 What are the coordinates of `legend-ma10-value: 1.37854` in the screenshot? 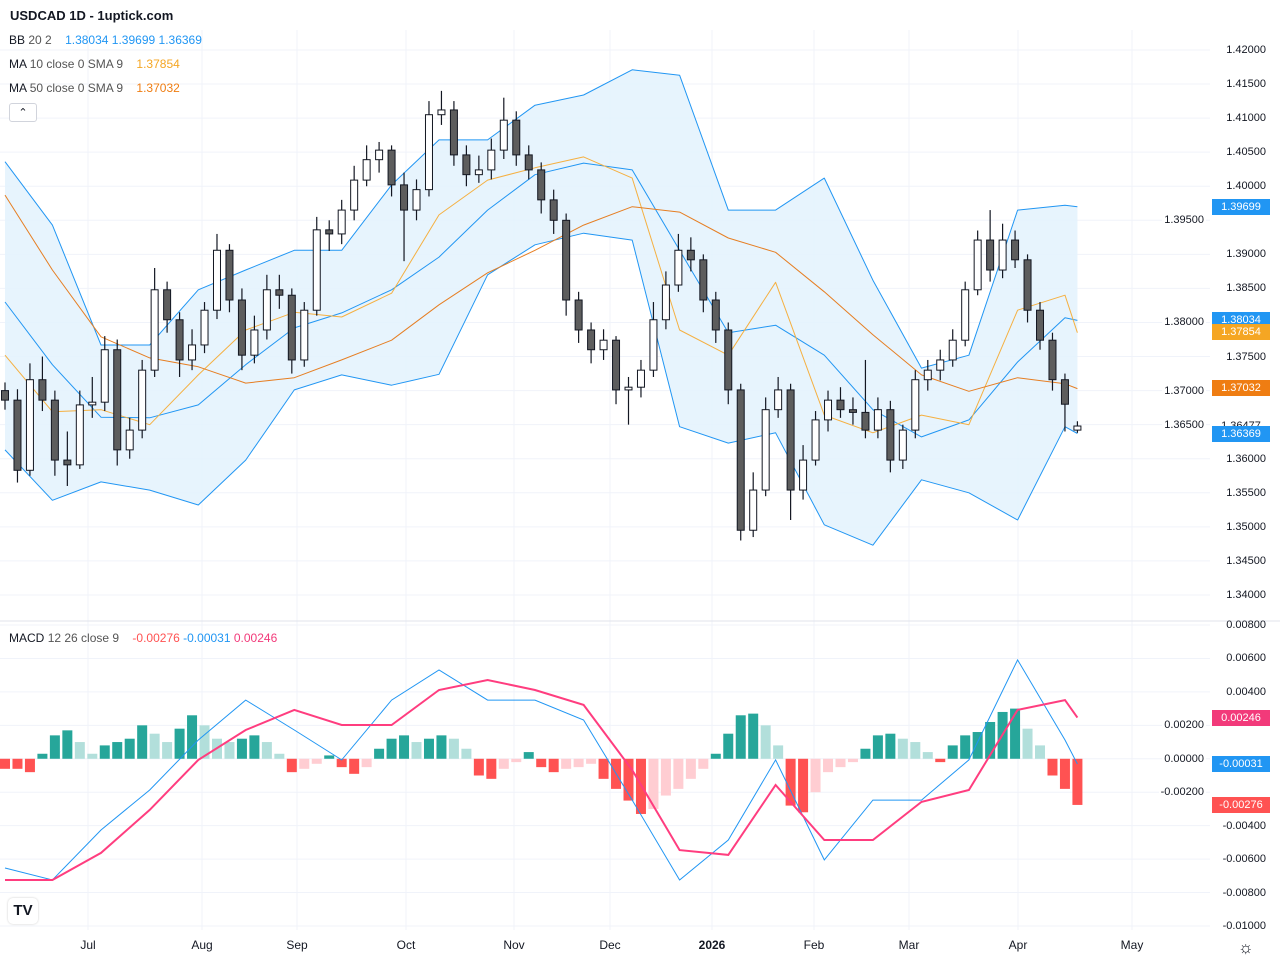 It's located at (158, 64).